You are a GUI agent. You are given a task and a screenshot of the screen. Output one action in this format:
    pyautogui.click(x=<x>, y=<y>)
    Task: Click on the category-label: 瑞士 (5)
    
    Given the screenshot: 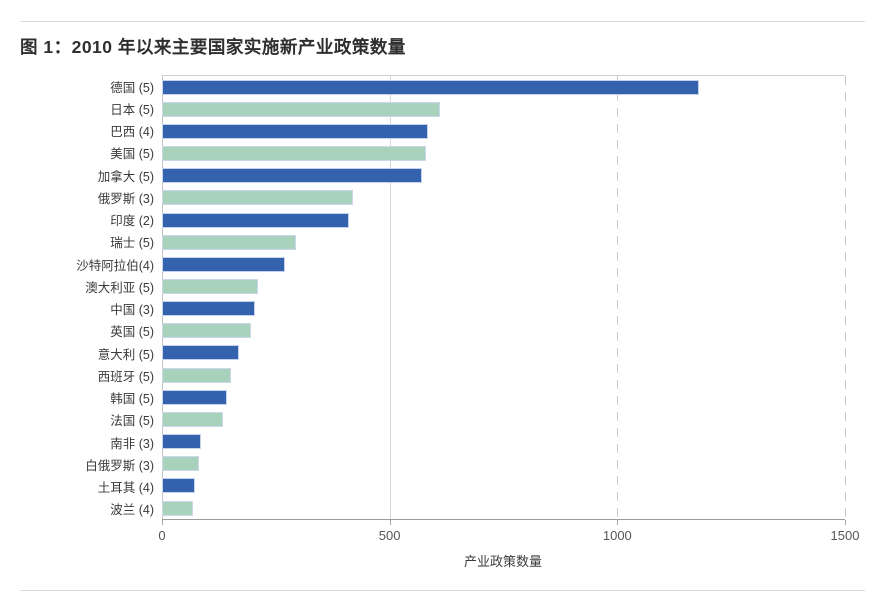 What is the action you would take?
    pyautogui.click(x=132, y=243)
    